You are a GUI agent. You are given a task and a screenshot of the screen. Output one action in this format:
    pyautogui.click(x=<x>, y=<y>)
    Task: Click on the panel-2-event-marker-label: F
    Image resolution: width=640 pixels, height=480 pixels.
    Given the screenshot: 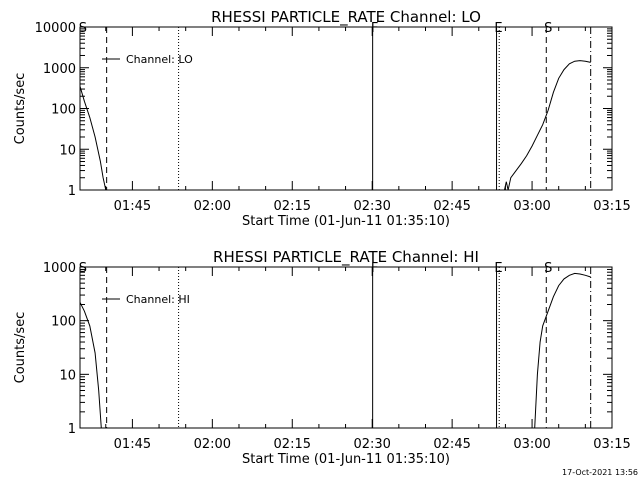 What is the action you would take?
    pyautogui.click(x=374, y=268)
    